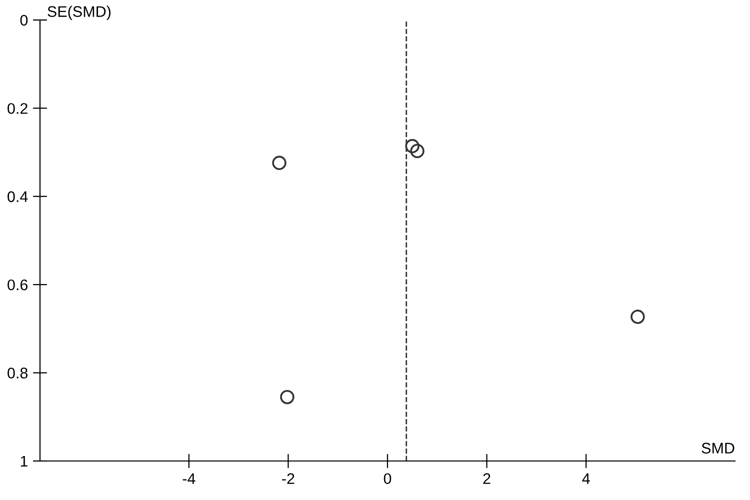 This screenshot has height=500, width=750. What do you see at coordinates (18, 196) in the screenshot?
I see `y-tick-label: 0.4` at bounding box center [18, 196].